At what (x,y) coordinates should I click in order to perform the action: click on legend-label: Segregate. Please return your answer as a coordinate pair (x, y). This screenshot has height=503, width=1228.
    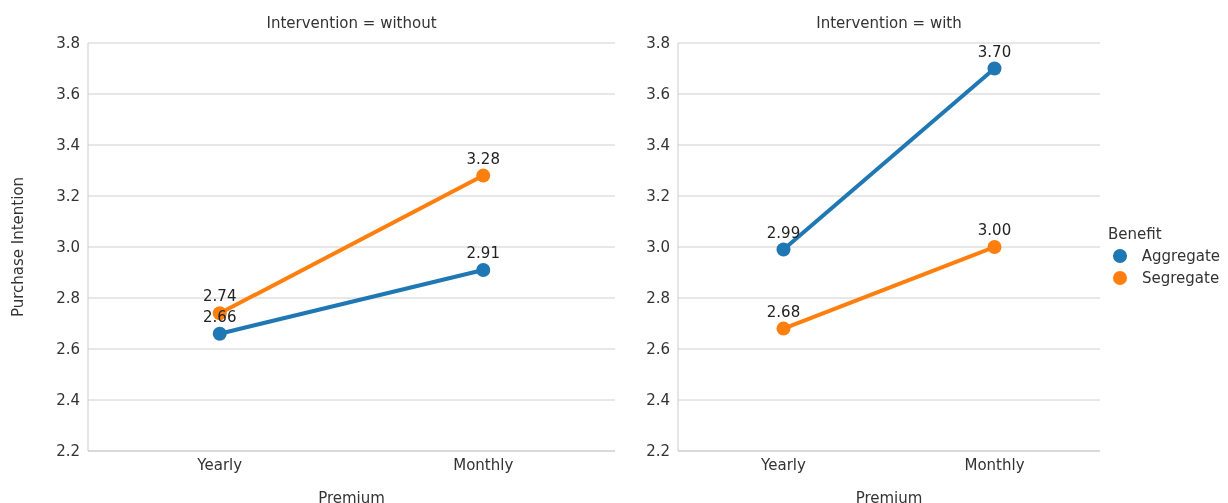
    Looking at the image, I should click on (1181, 277).